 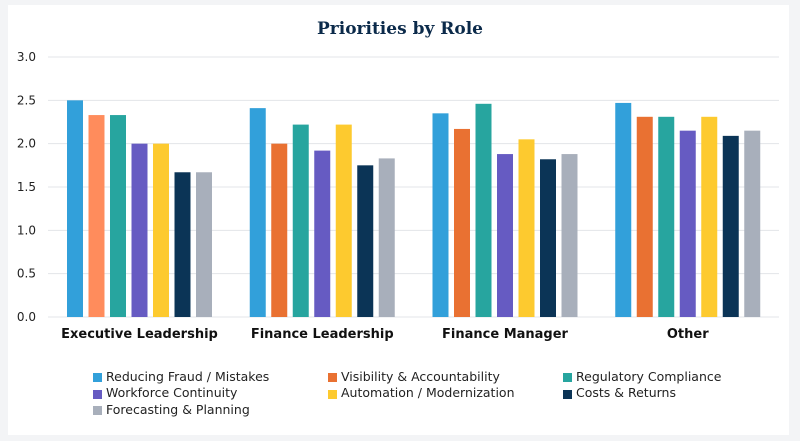 I want to click on legend-item: Visibility & Accountability, so click(x=445, y=376).